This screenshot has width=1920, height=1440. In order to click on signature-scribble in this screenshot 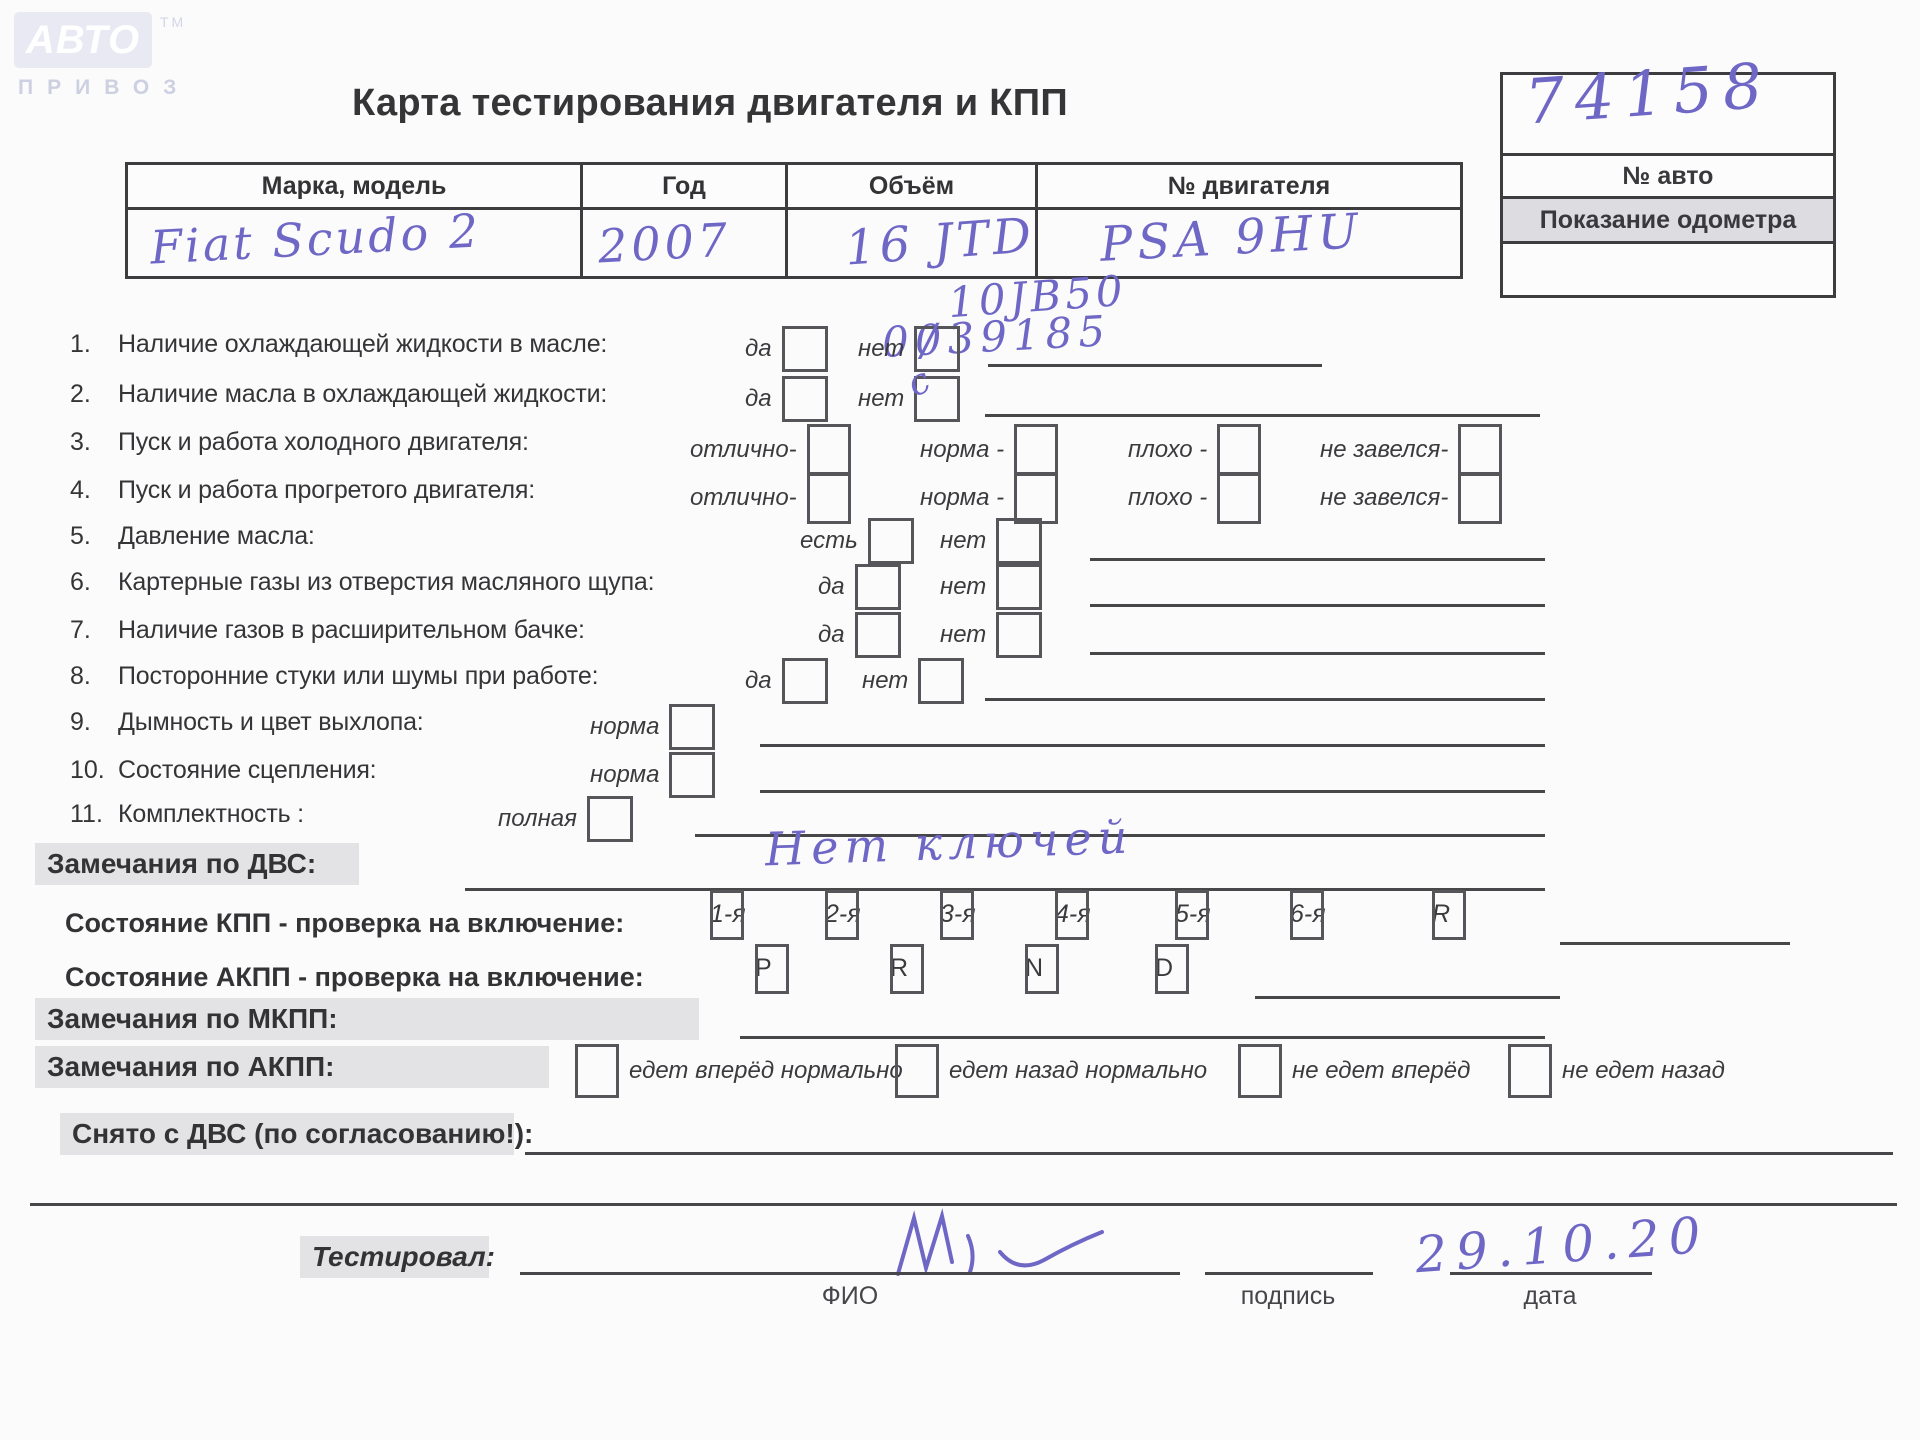, I will do `click(1000, 1242)`.